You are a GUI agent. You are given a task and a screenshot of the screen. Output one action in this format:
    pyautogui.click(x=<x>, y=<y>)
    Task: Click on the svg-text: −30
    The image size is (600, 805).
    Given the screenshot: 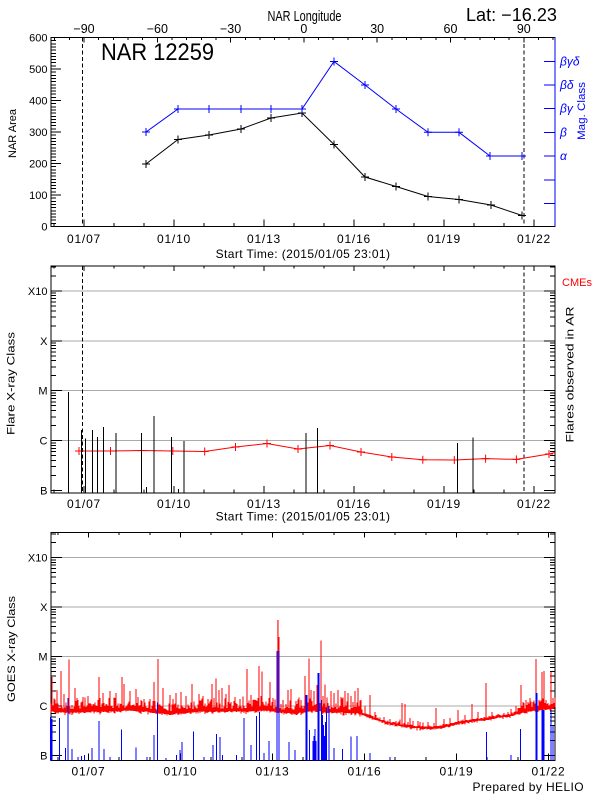 What is the action you would take?
    pyautogui.click(x=230, y=29)
    